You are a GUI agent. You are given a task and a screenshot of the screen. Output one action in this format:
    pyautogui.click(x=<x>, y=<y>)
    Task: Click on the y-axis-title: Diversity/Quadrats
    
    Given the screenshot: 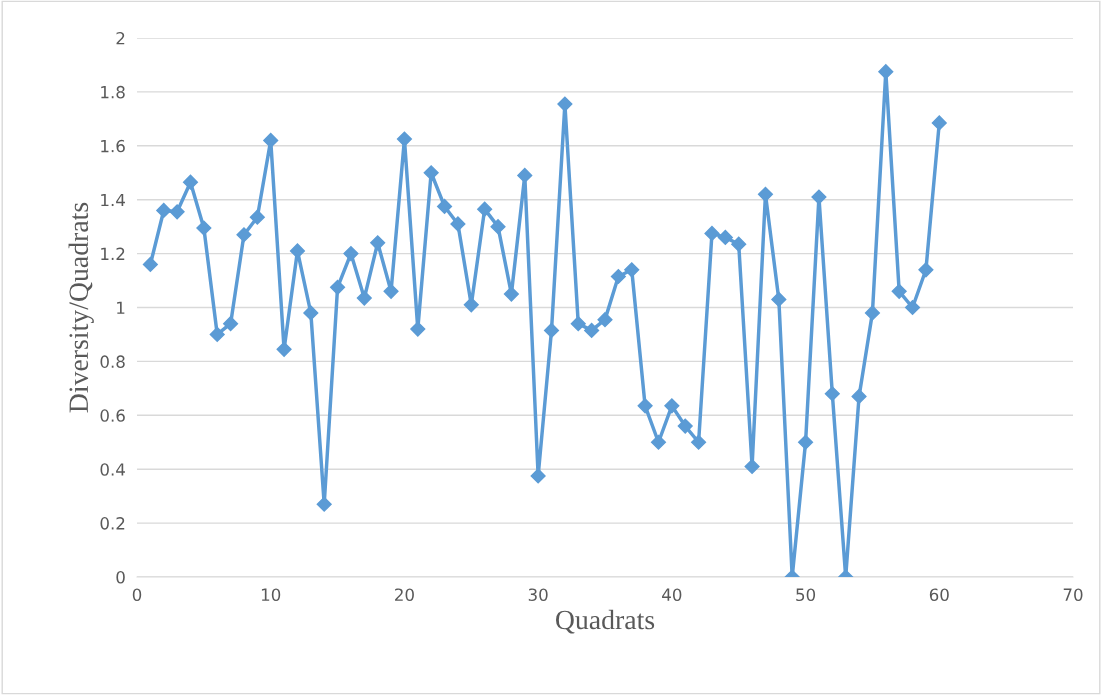 What is the action you would take?
    pyautogui.click(x=81, y=307)
    